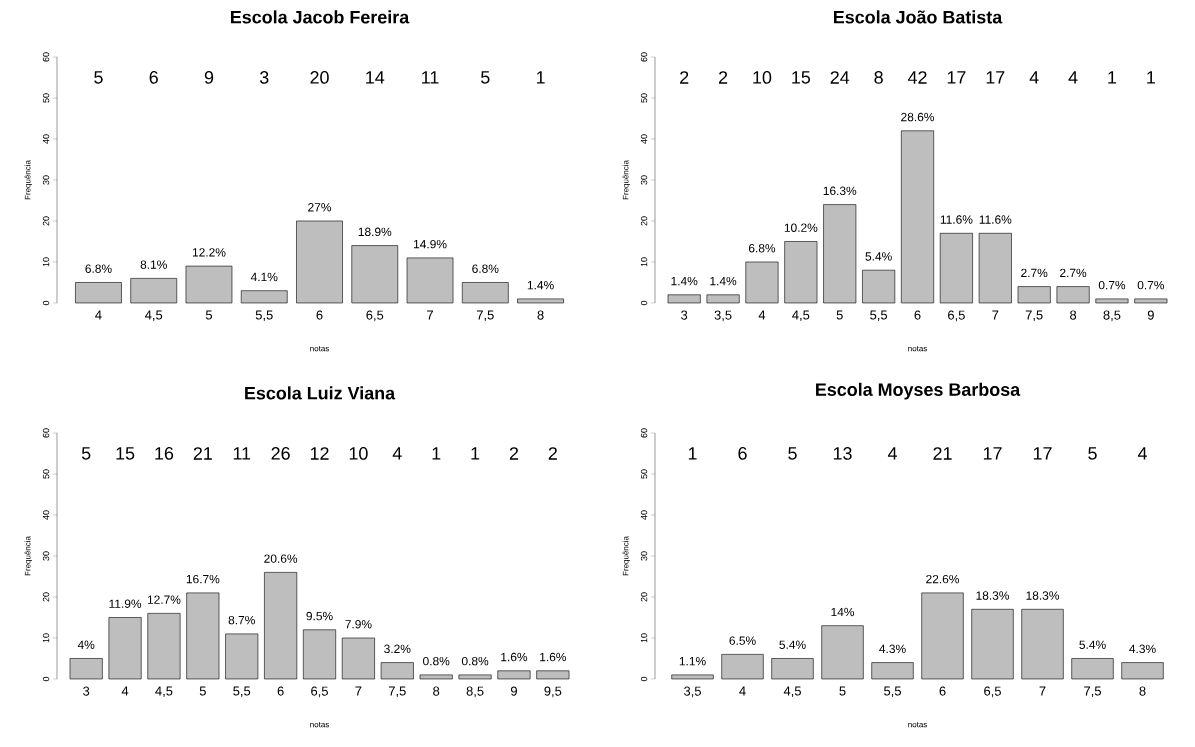 The width and height of the screenshot is (1195, 747). Describe the element at coordinates (164, 599) in the screenshot. I see `annotation: 12.7%` at that location.